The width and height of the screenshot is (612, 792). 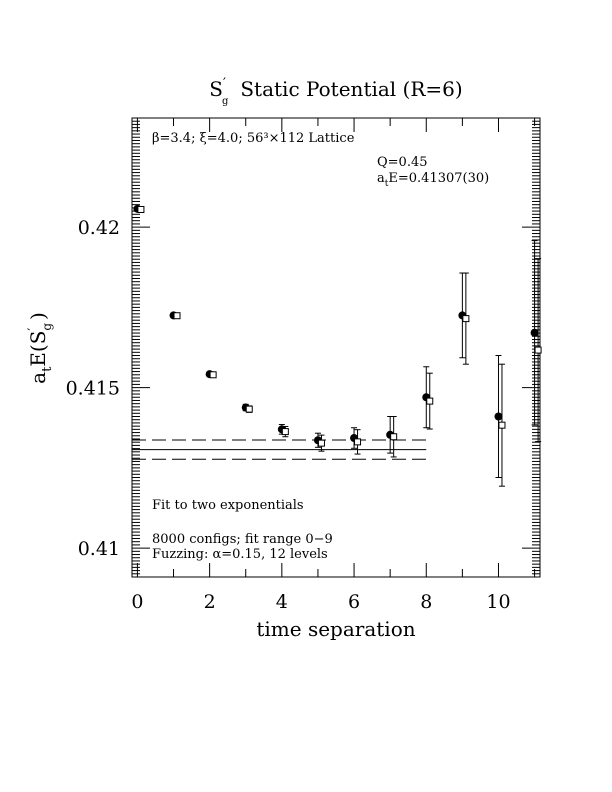 What do you see at coordinates (335, 91) in the screenshot?
I see `chart-title: S′ gStatic Potential (R=6)` at bounding box center [335, 91].